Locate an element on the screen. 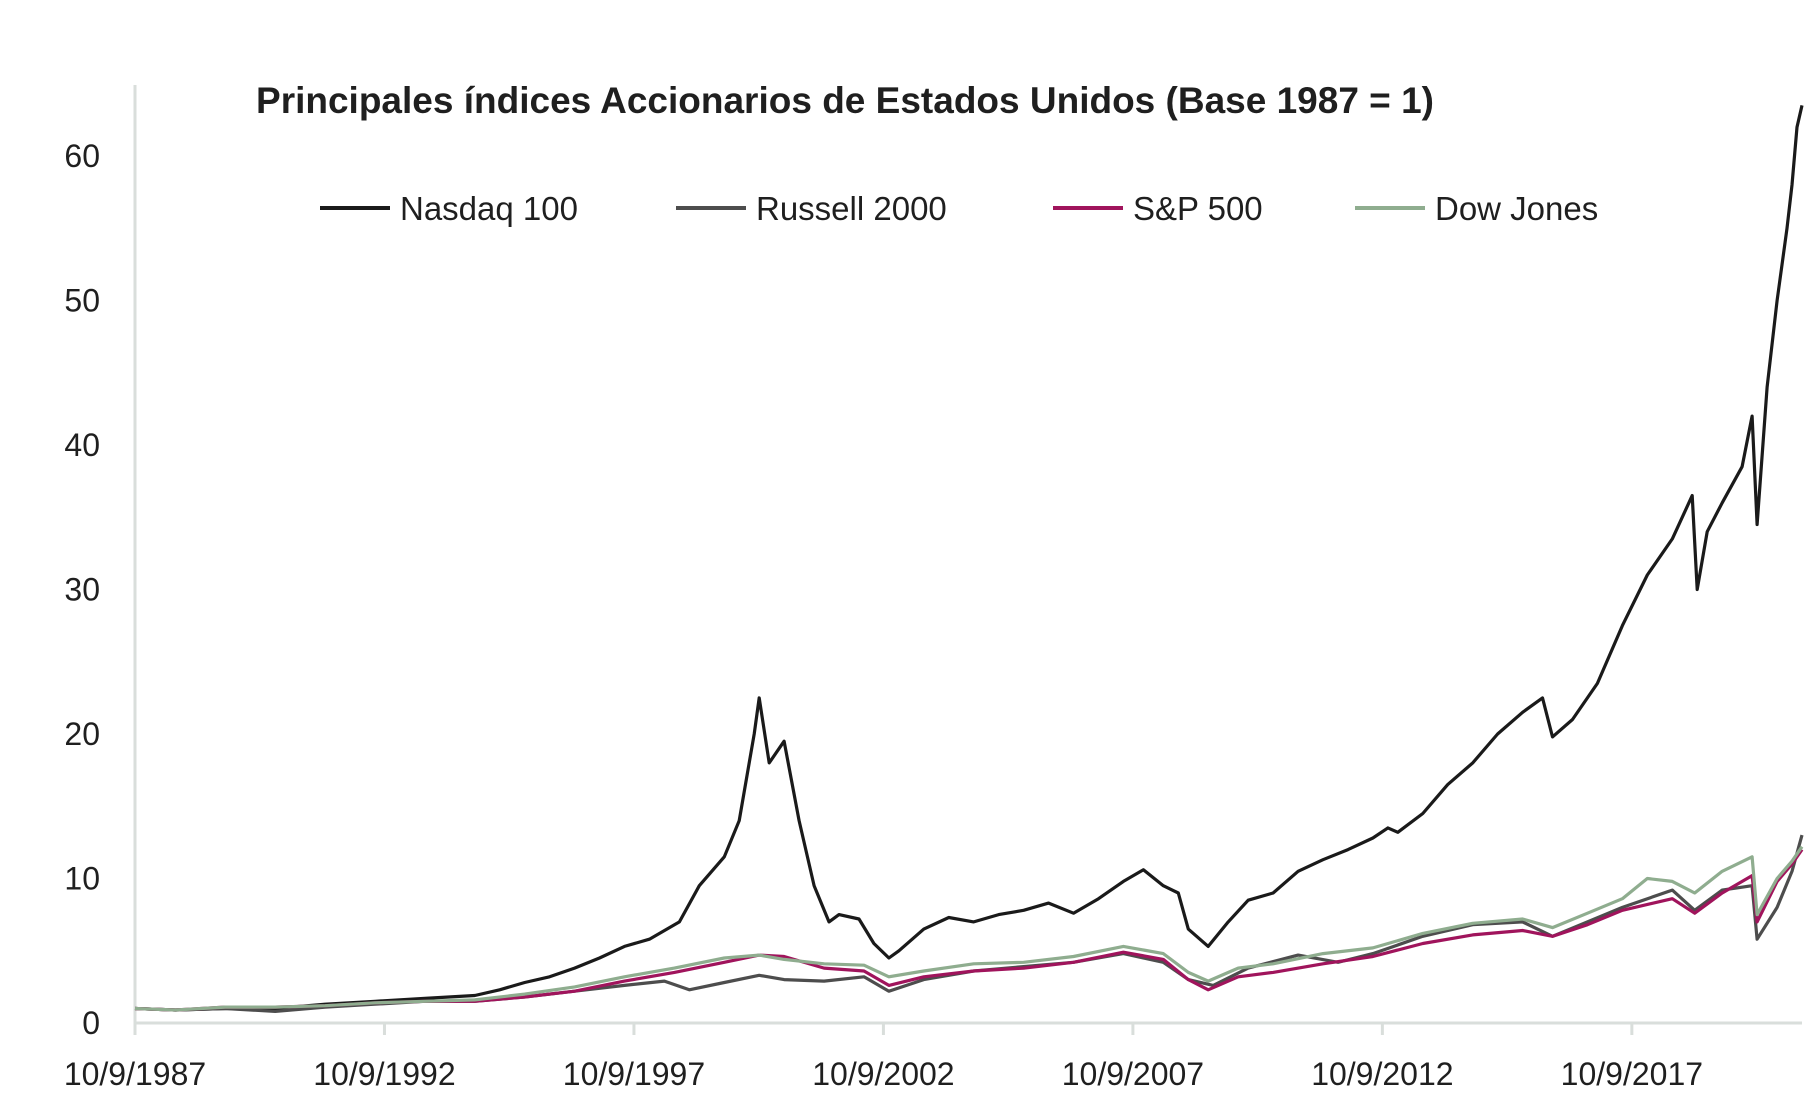 This screenshot has height=1119, width=1820. series-line-russell-2000 is located at coordinates (969, 923).